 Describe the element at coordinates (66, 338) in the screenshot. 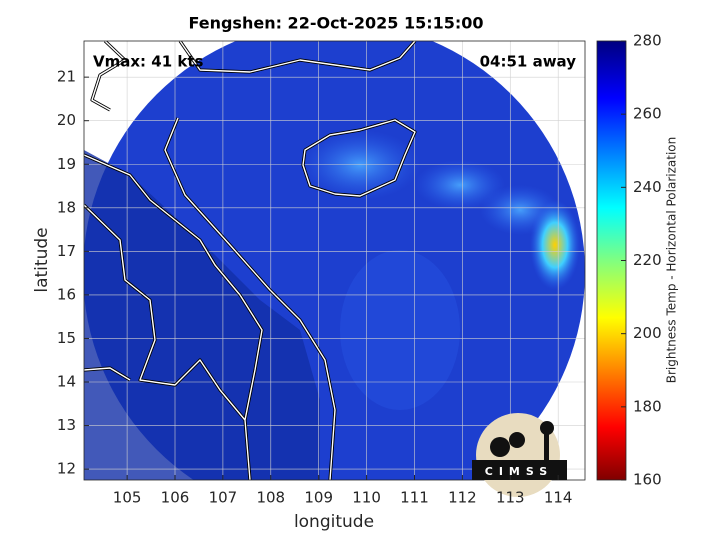

I see `y-tick-label: 15` at that location.